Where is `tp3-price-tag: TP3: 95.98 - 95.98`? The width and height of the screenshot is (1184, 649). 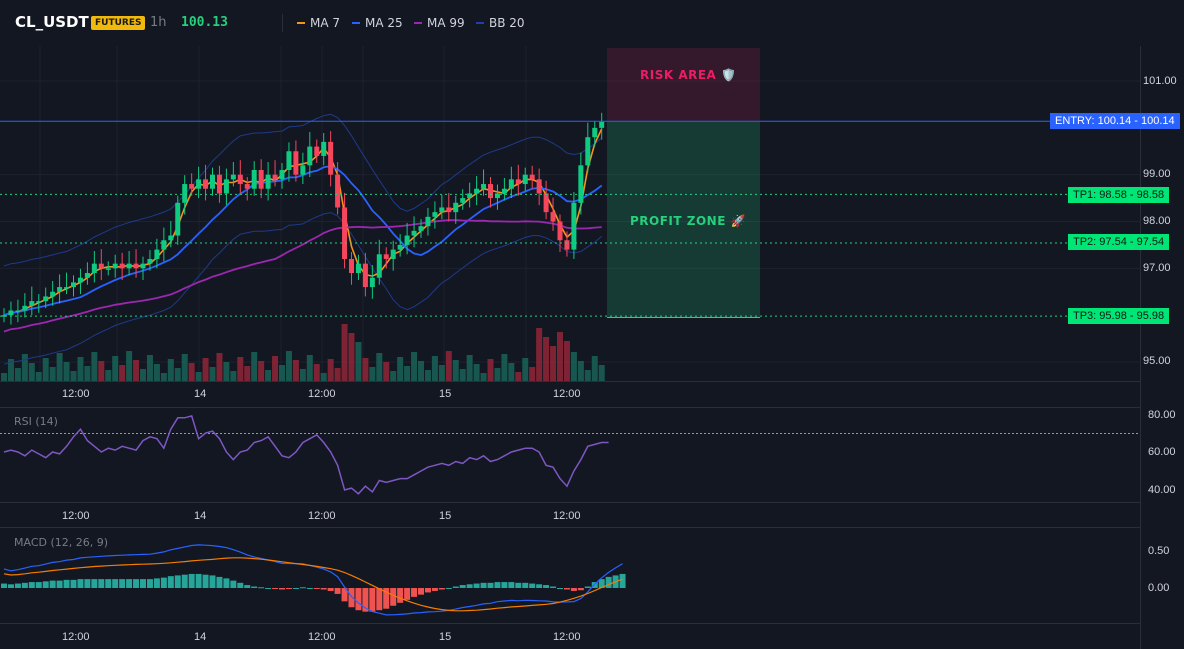 tp3-price-tag: TP3: 95.98 - 95.98 is located at coordinates (1119, 316).